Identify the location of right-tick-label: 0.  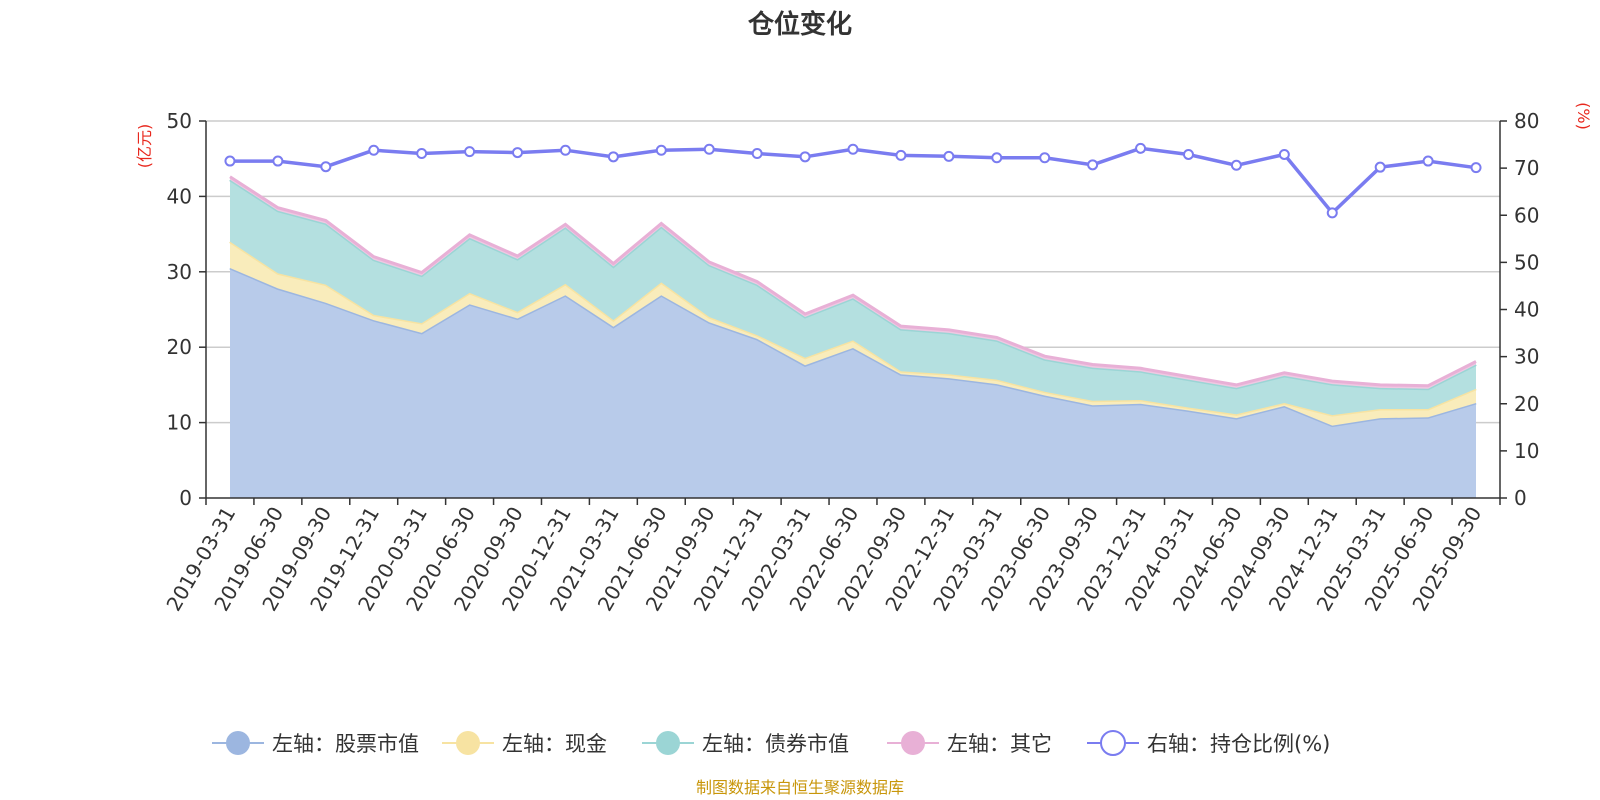
(1520, 498).